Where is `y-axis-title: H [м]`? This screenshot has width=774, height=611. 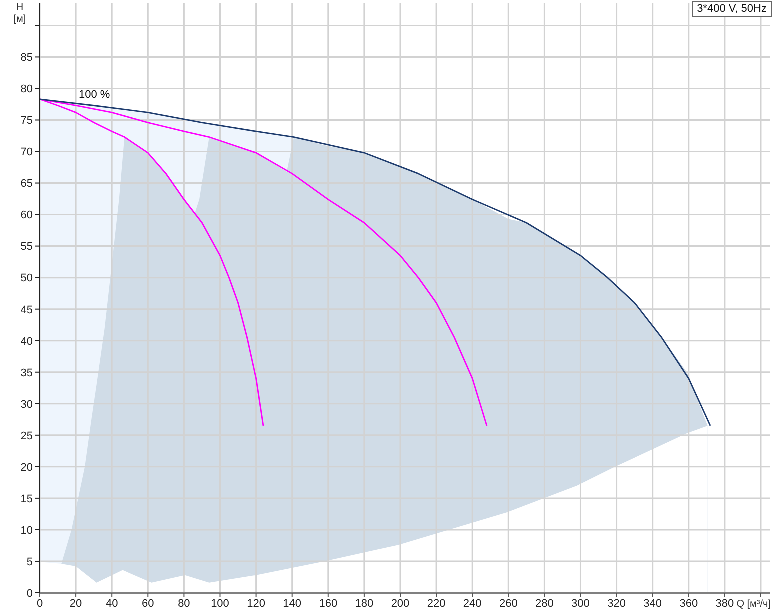 y-axis-title: H [м] is located at coordinates (20, 14).